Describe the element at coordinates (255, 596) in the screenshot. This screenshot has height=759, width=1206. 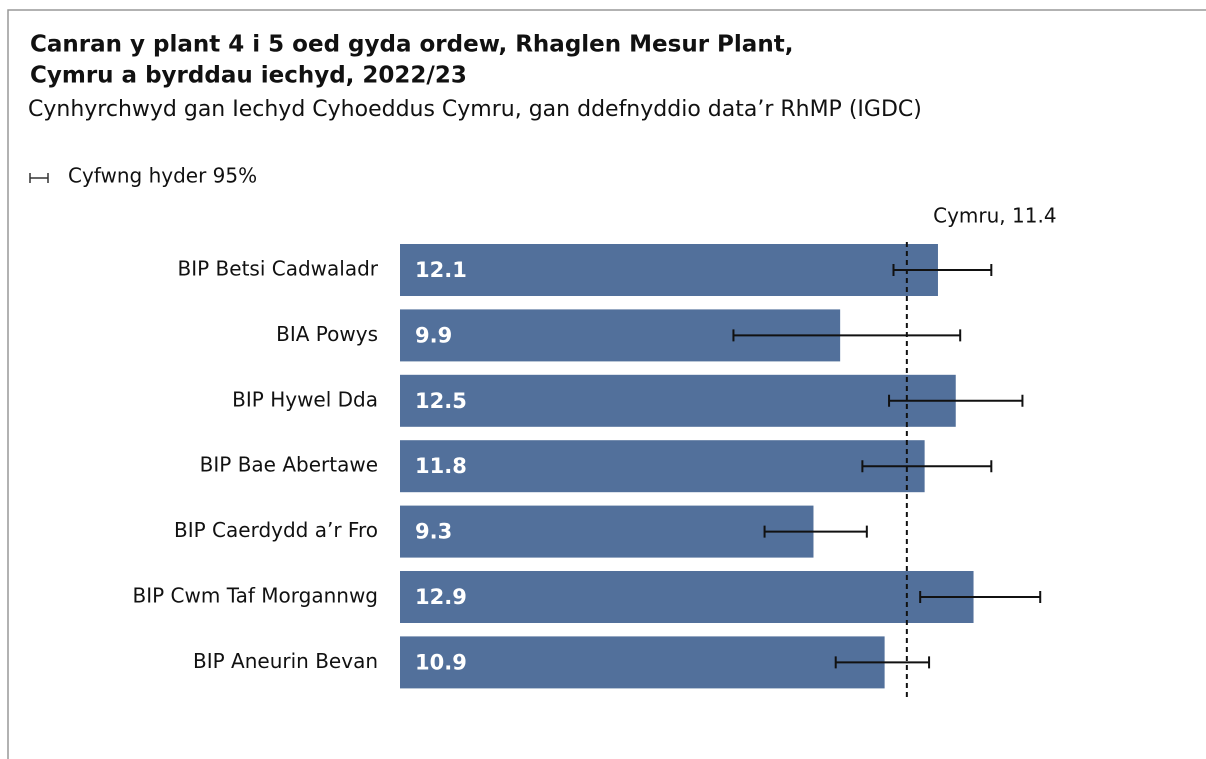
I see `y-tick-label: BIP Cwm Taf Morgannwg` at that location.